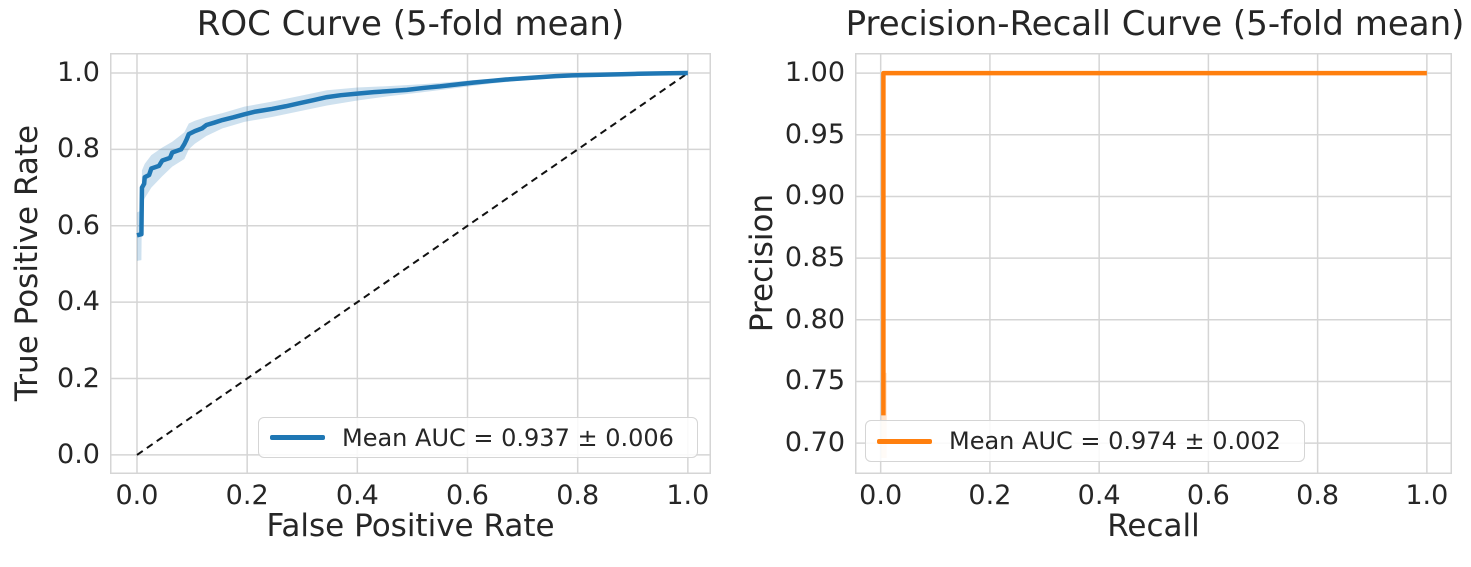 This screenshot has width=1471, height=567. Describe the element at coordinates (78, 225) in the screenshot. I see `y-tick-label: 0.6` at that location.